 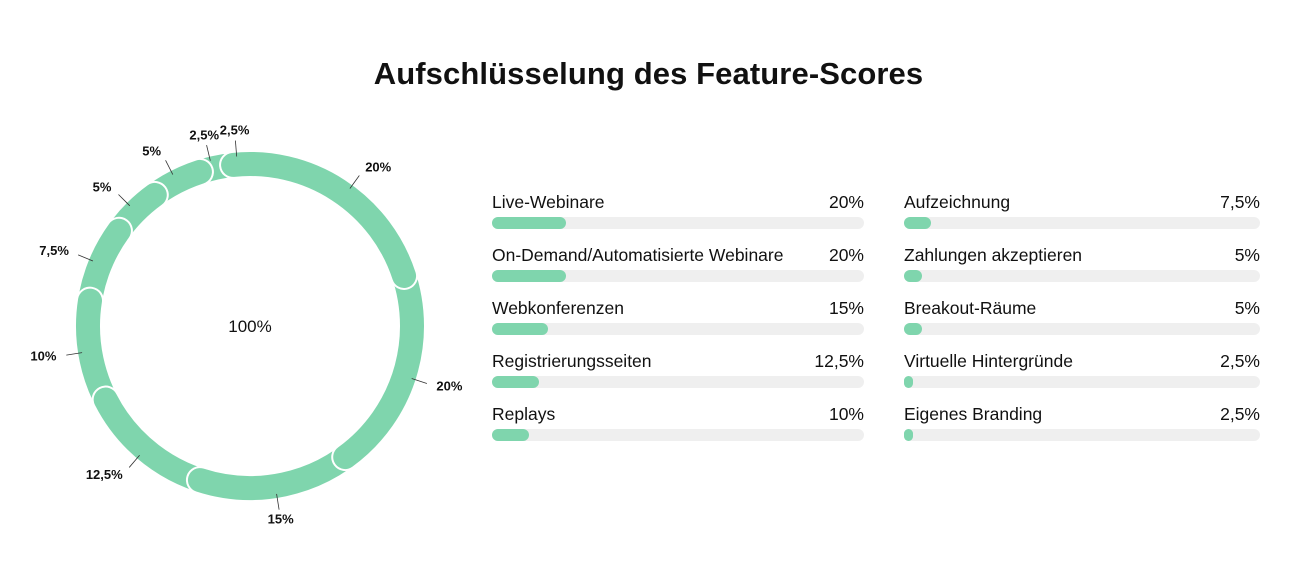 What do you see at coordinates (1082, 428) in the screenshot?
I see `feature-row: Eigenes Branding 2,5%` at bounding box center [1082, 428].